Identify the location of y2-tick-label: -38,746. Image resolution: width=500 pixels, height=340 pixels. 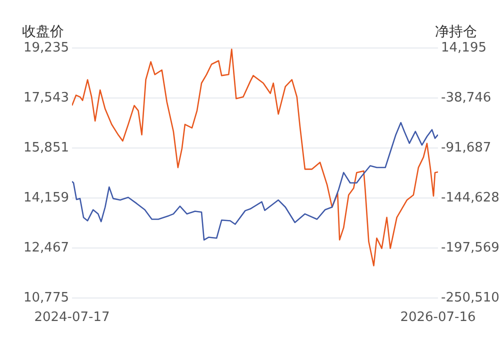
(466, 98).